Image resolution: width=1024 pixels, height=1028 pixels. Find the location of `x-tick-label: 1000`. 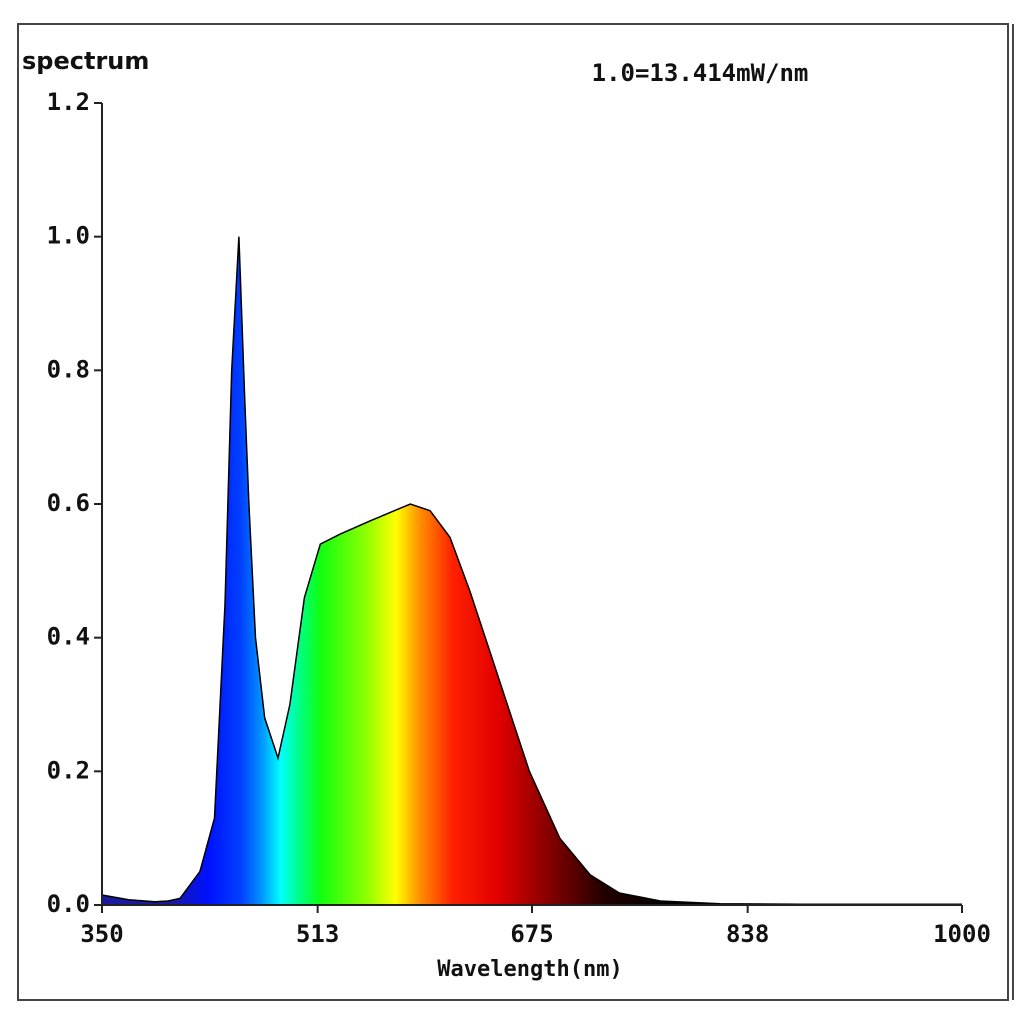

x-tick-label: 1000 is located at coordinates (962, 934).